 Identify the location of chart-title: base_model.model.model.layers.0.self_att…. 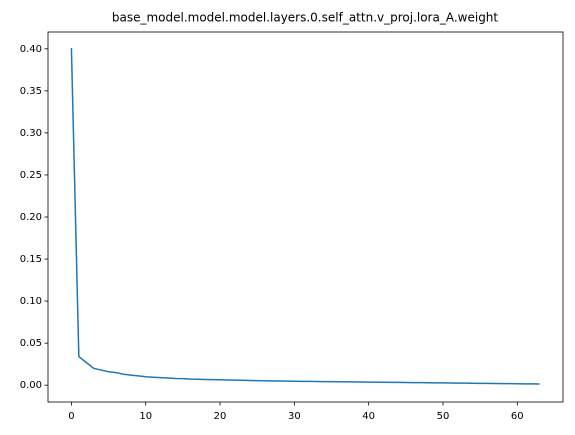
(305, 18).